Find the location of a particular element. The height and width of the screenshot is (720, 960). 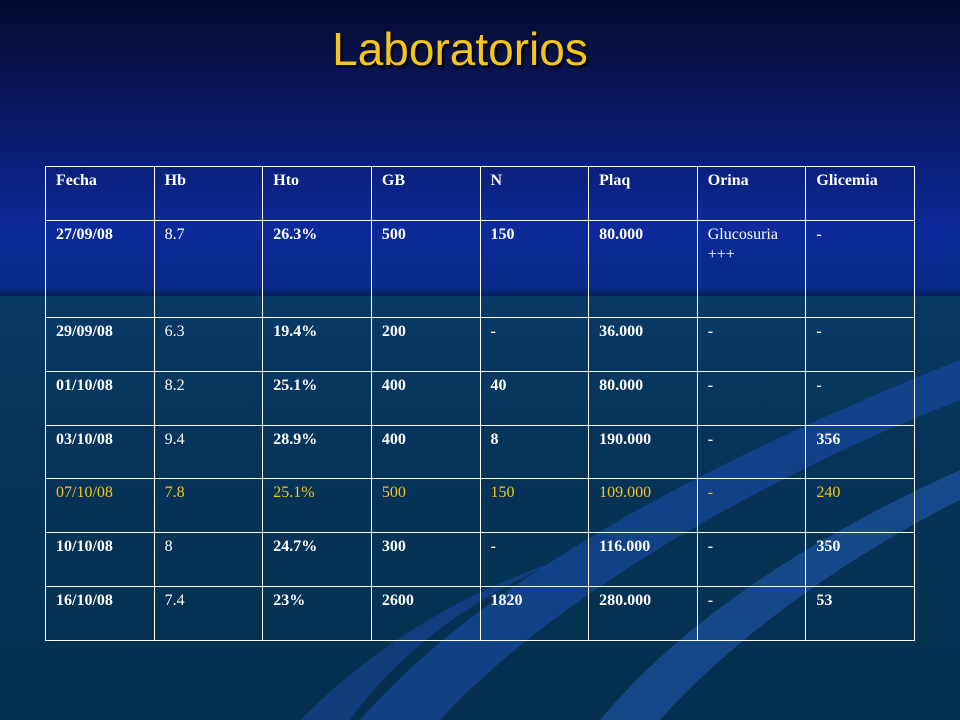

table-row: 03/10/08 9.4 28.9% 400 8 190.000 - 356 is located at coordinates (480, 452).